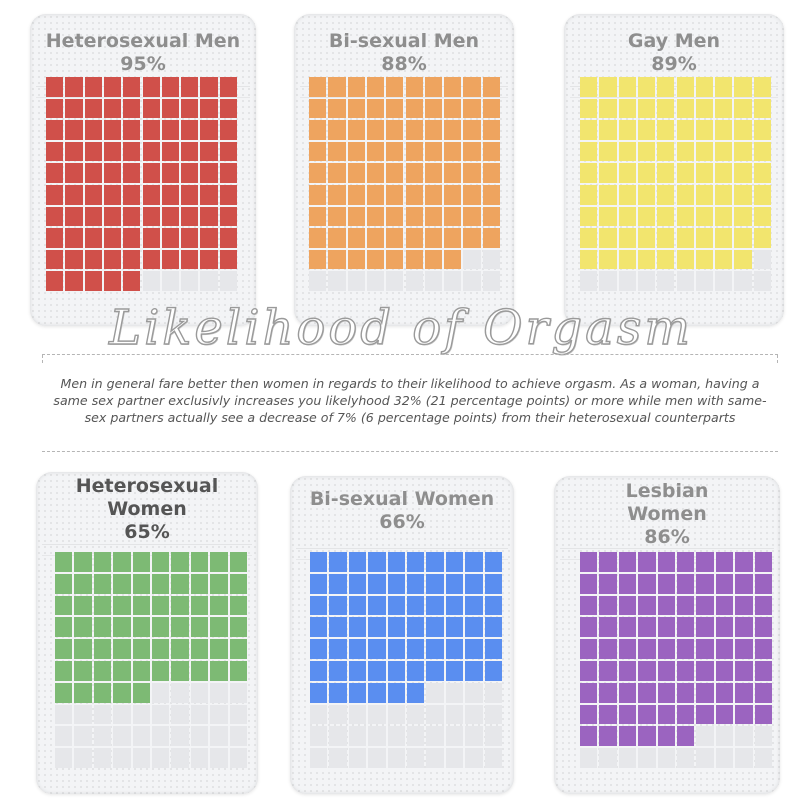 This screenshot has width=802, height=802. What do you see at coordinates (402, 511) in the screenshot?
I see `panel-title-bisexual-women: Bi-sexual Women 66%` at bounding box center [402, 511].